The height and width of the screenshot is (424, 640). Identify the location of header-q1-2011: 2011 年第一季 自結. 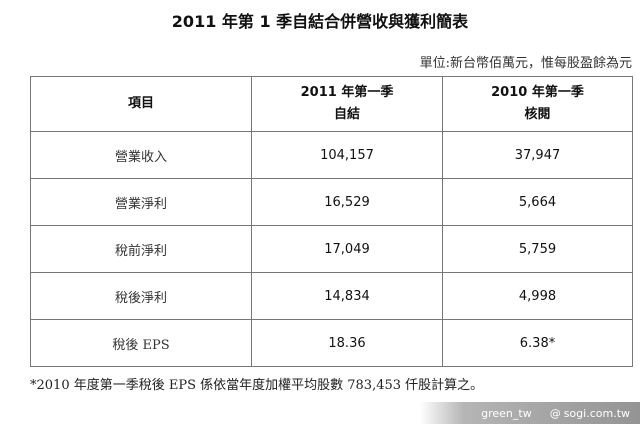
(347, 104).